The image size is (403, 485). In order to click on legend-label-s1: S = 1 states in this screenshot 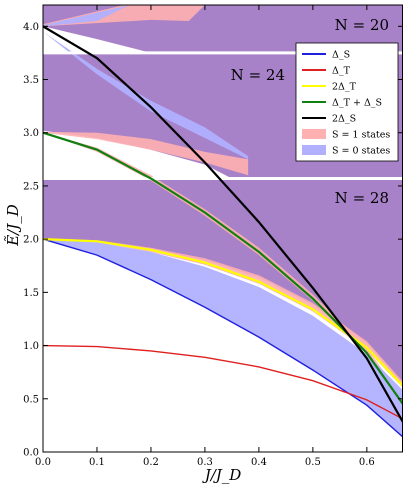, I will do `click(361, 135)`.